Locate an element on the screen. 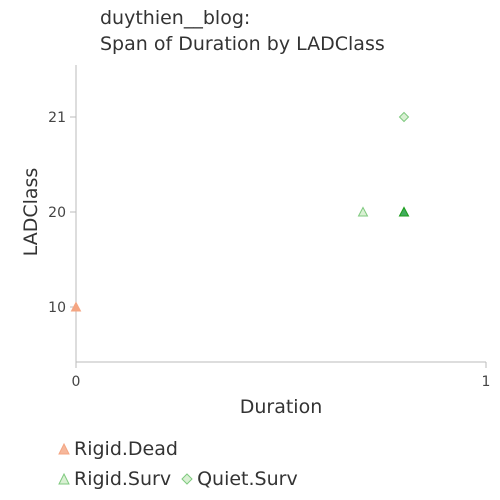 The image size is (500, 500). chart-title-line2: Span of Duration by LADClass is located at coordinates (242, 44).